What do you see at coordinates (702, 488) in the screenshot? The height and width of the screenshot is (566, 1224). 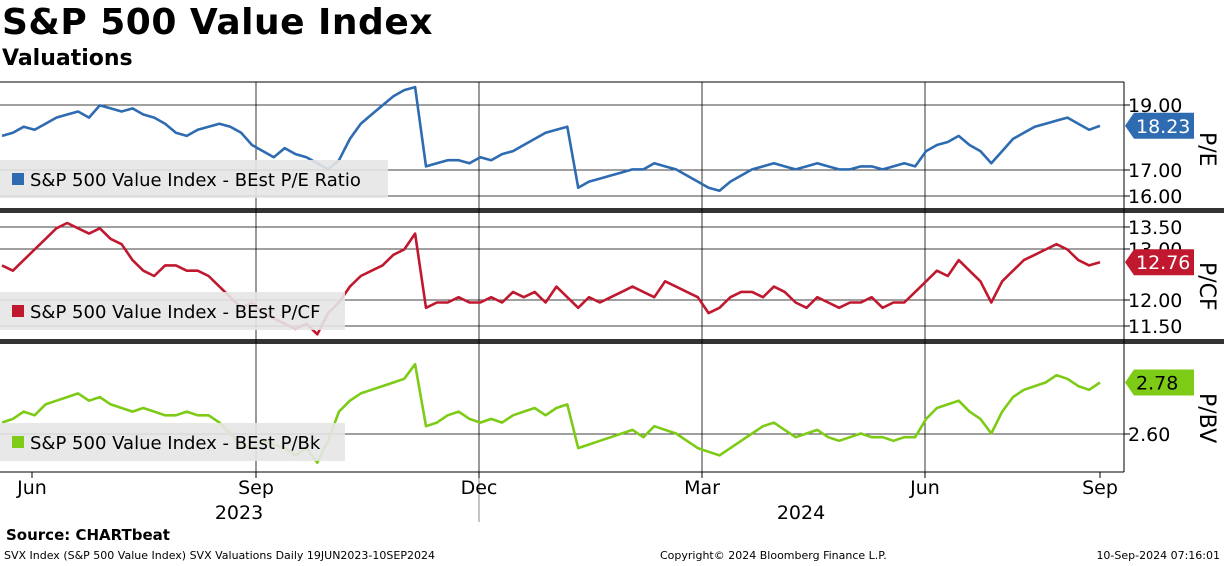 I see `x-tick-label: Mar` at bounding box center [702, 488].